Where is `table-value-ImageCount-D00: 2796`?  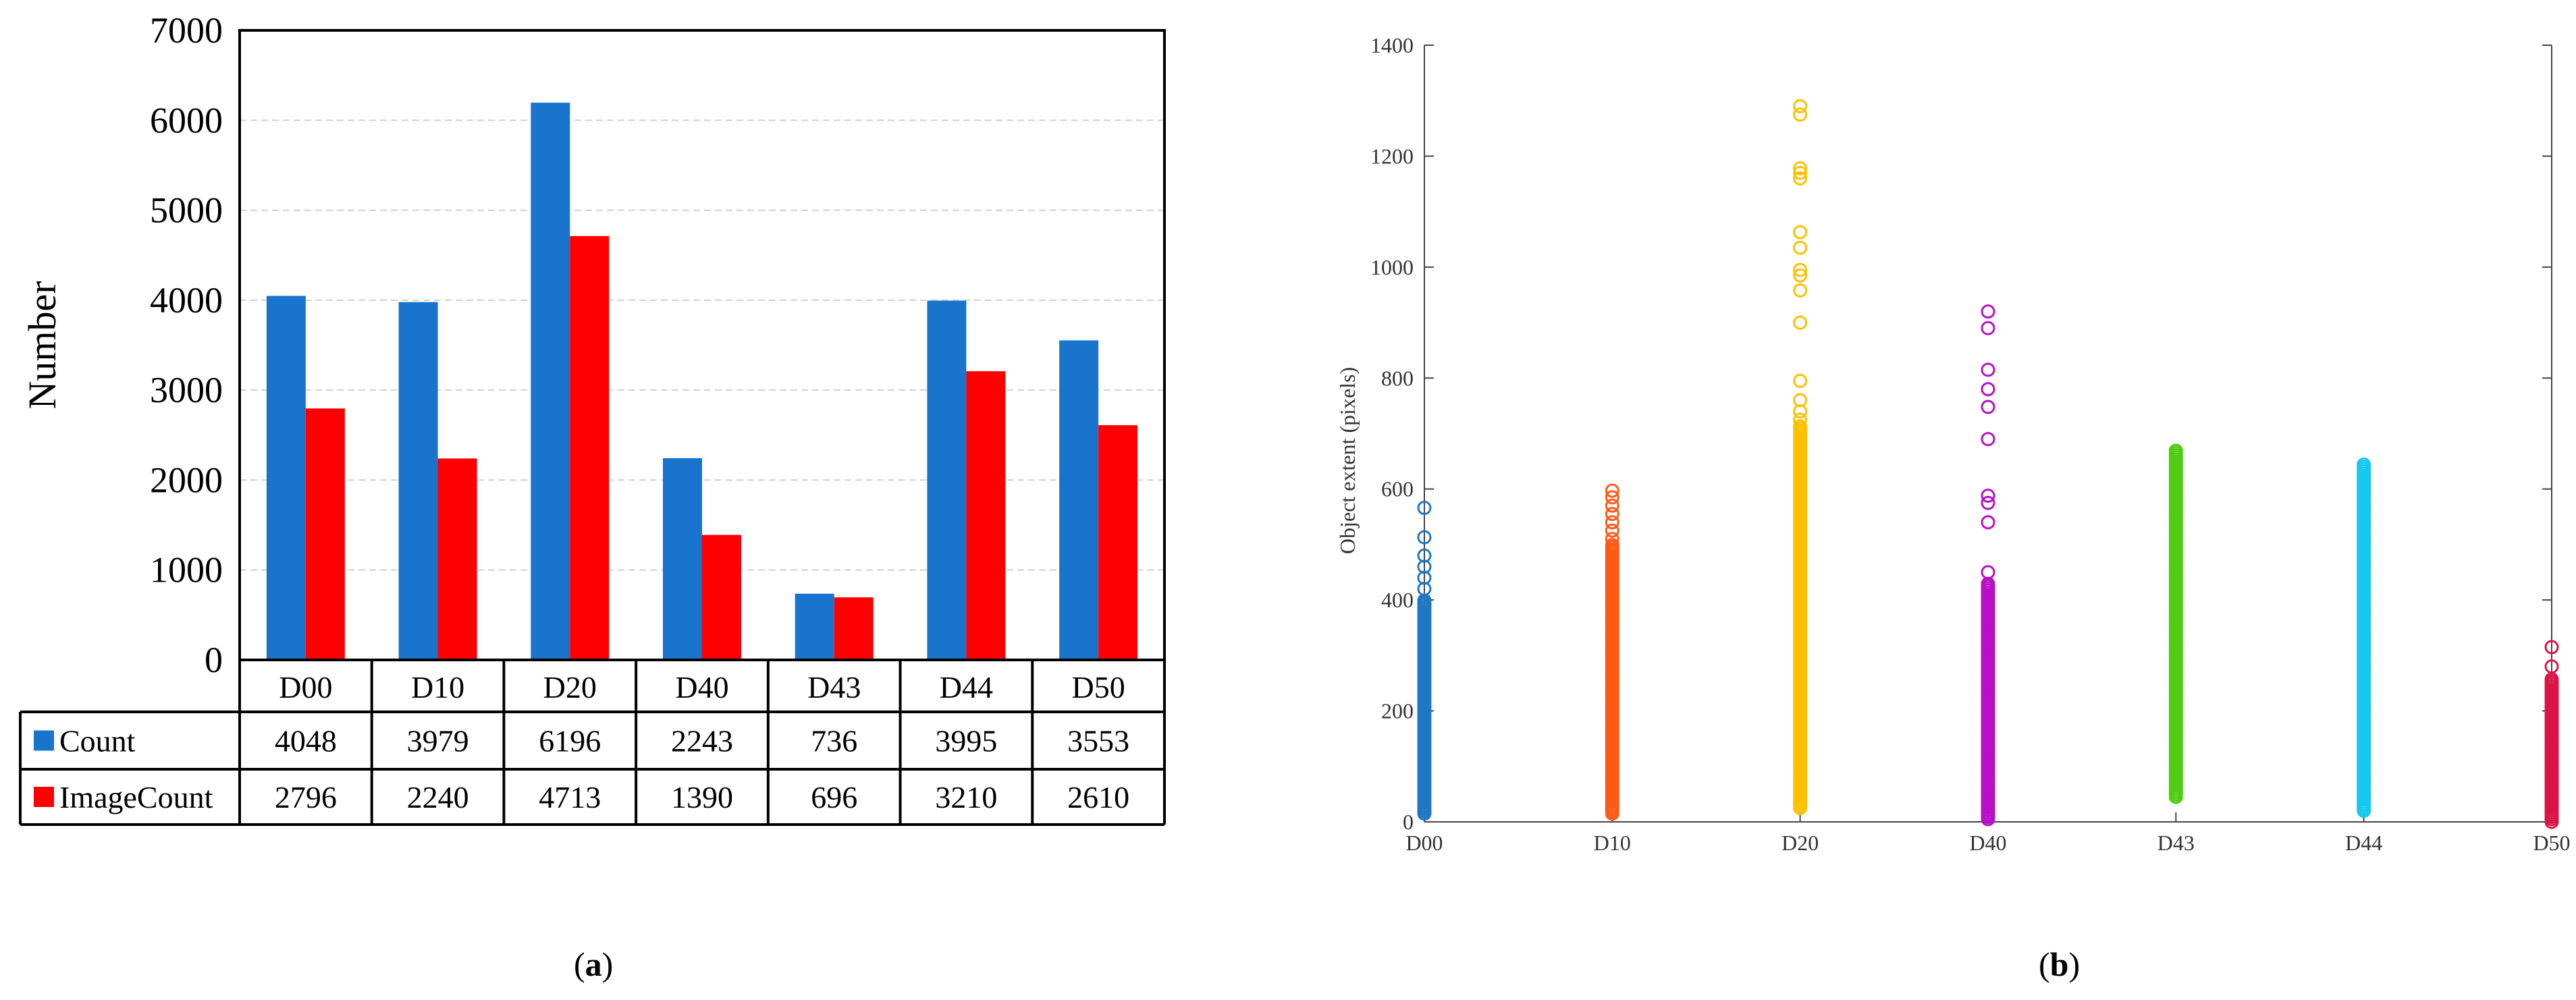
table-value-ImageCount-D00: 2796 is located at coordinates (306, 797).